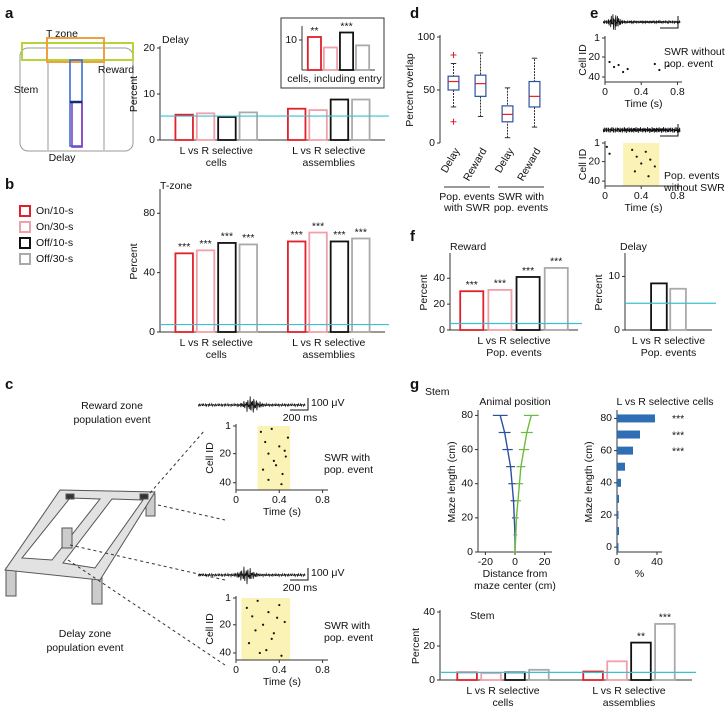 The width and height of the screenshot is (725, 707). Describe the element at coordinates (691, 176) in the screenshot. I see `annotation: Pop. events` at that location.